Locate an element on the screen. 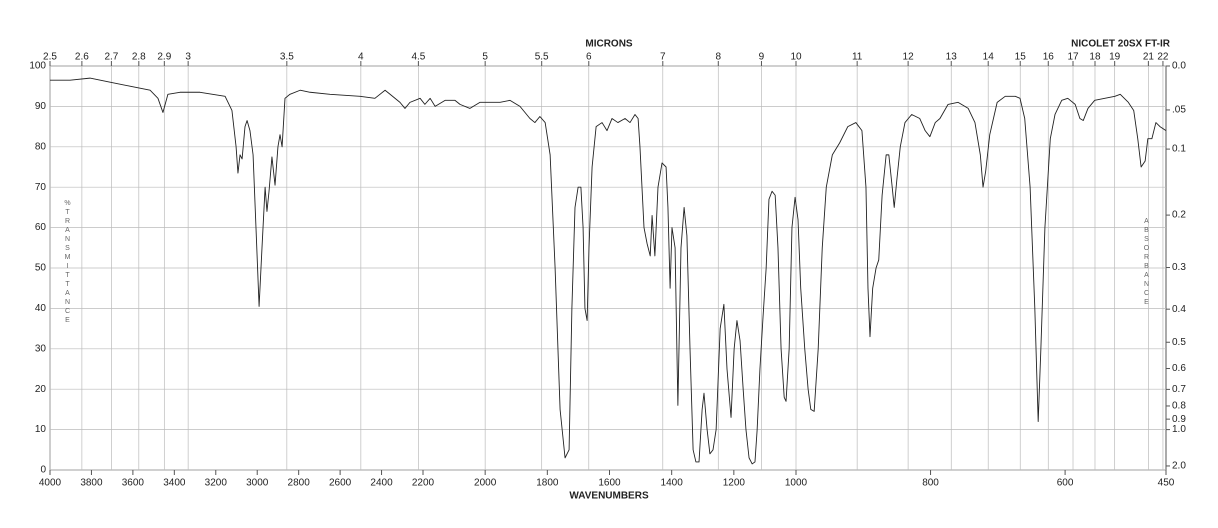 This screenshot has width=1218, height=528. x2-tick-label: 17 is located at coordinates (1073, 57).